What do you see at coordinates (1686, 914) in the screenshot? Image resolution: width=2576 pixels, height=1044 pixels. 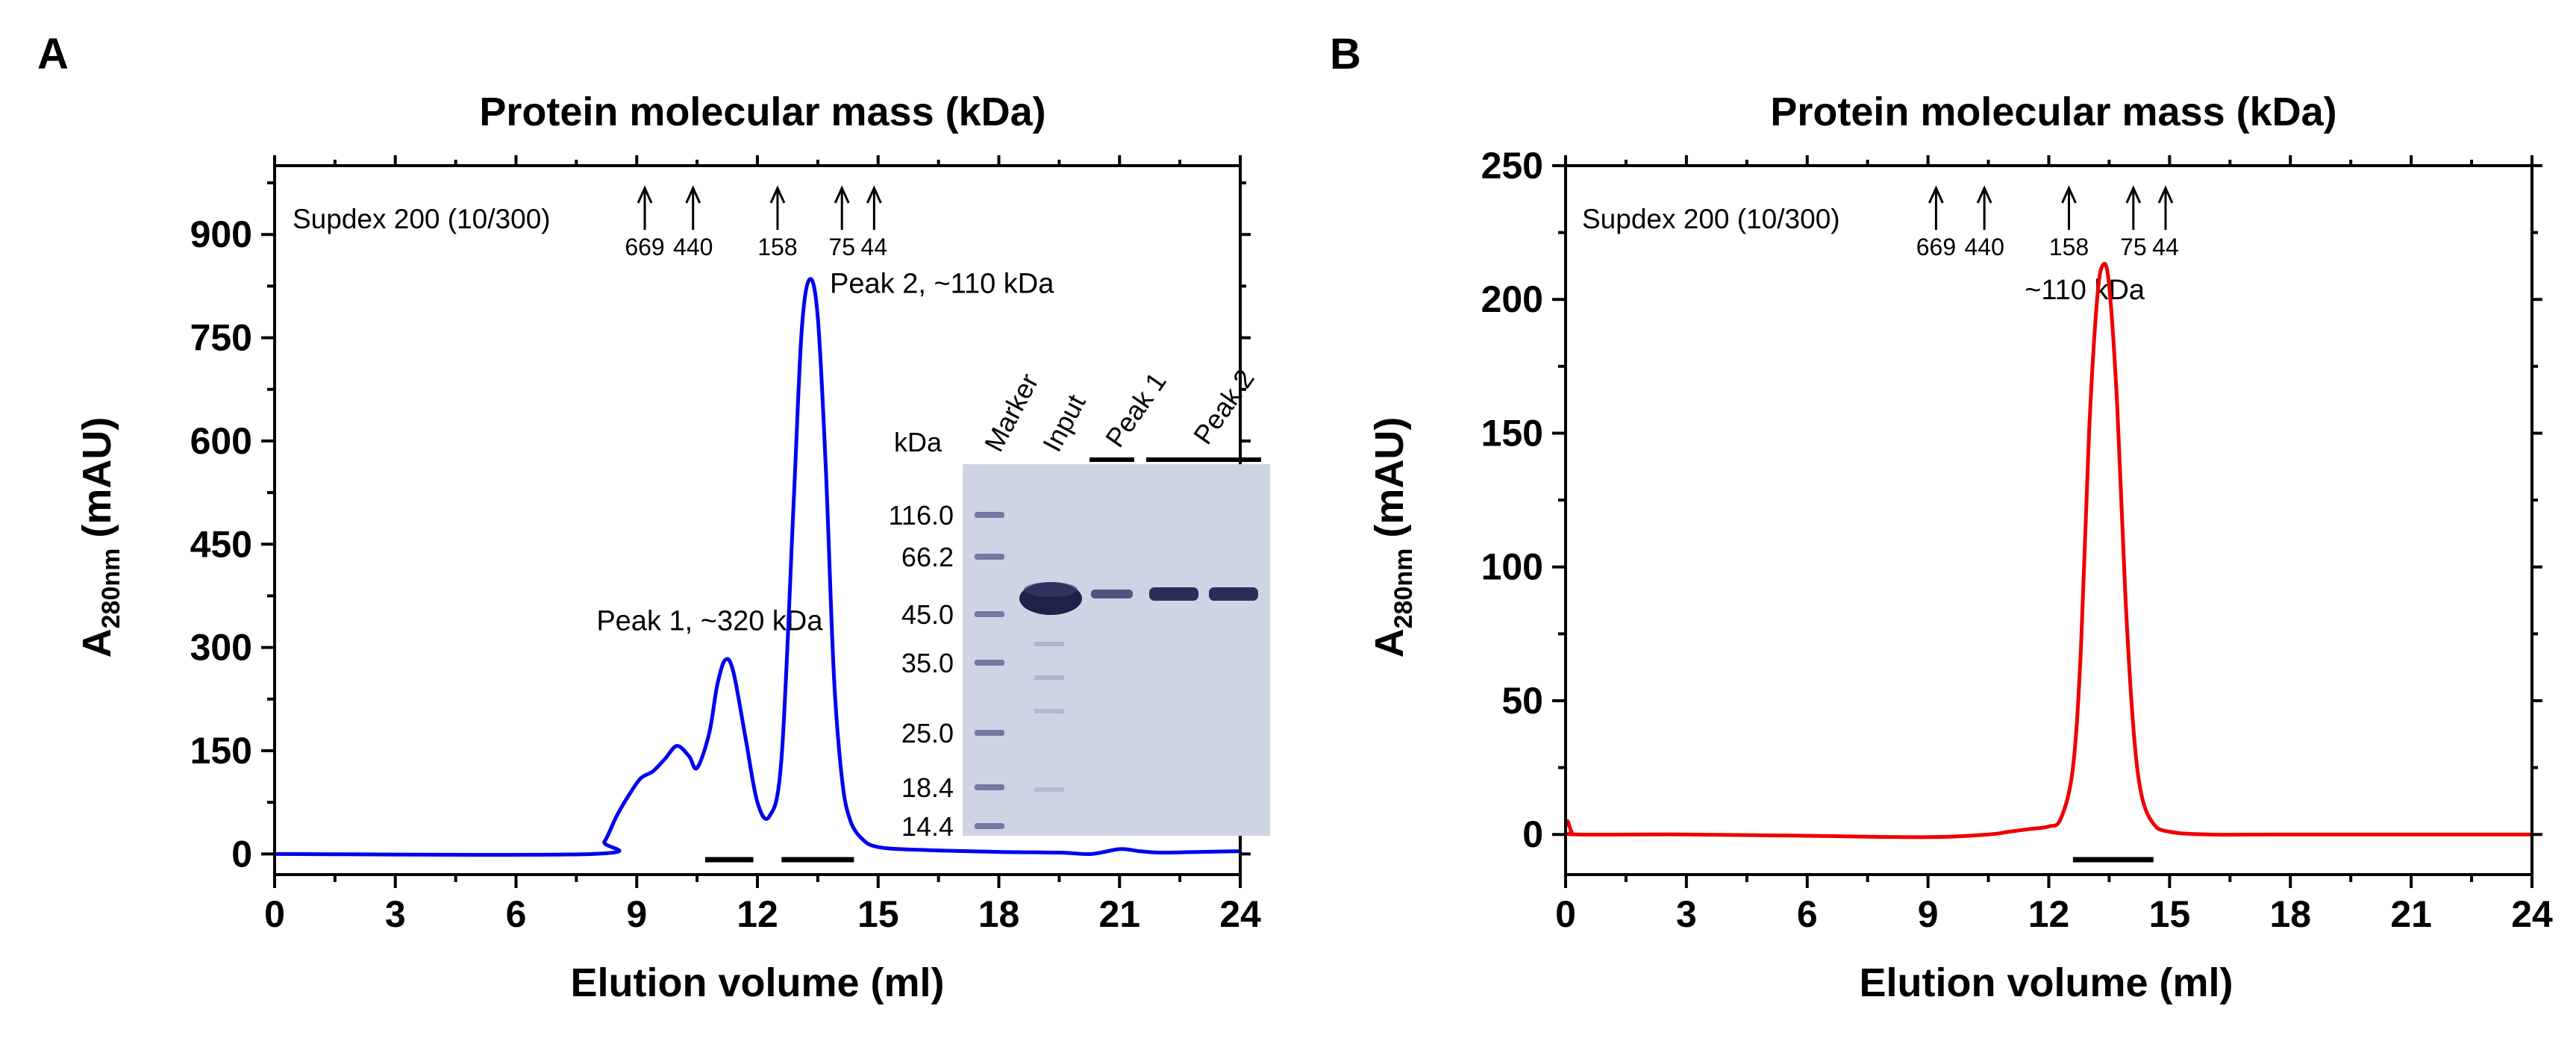 I see `x-tick-label-b: 3` at bounding box center [1686, 914].